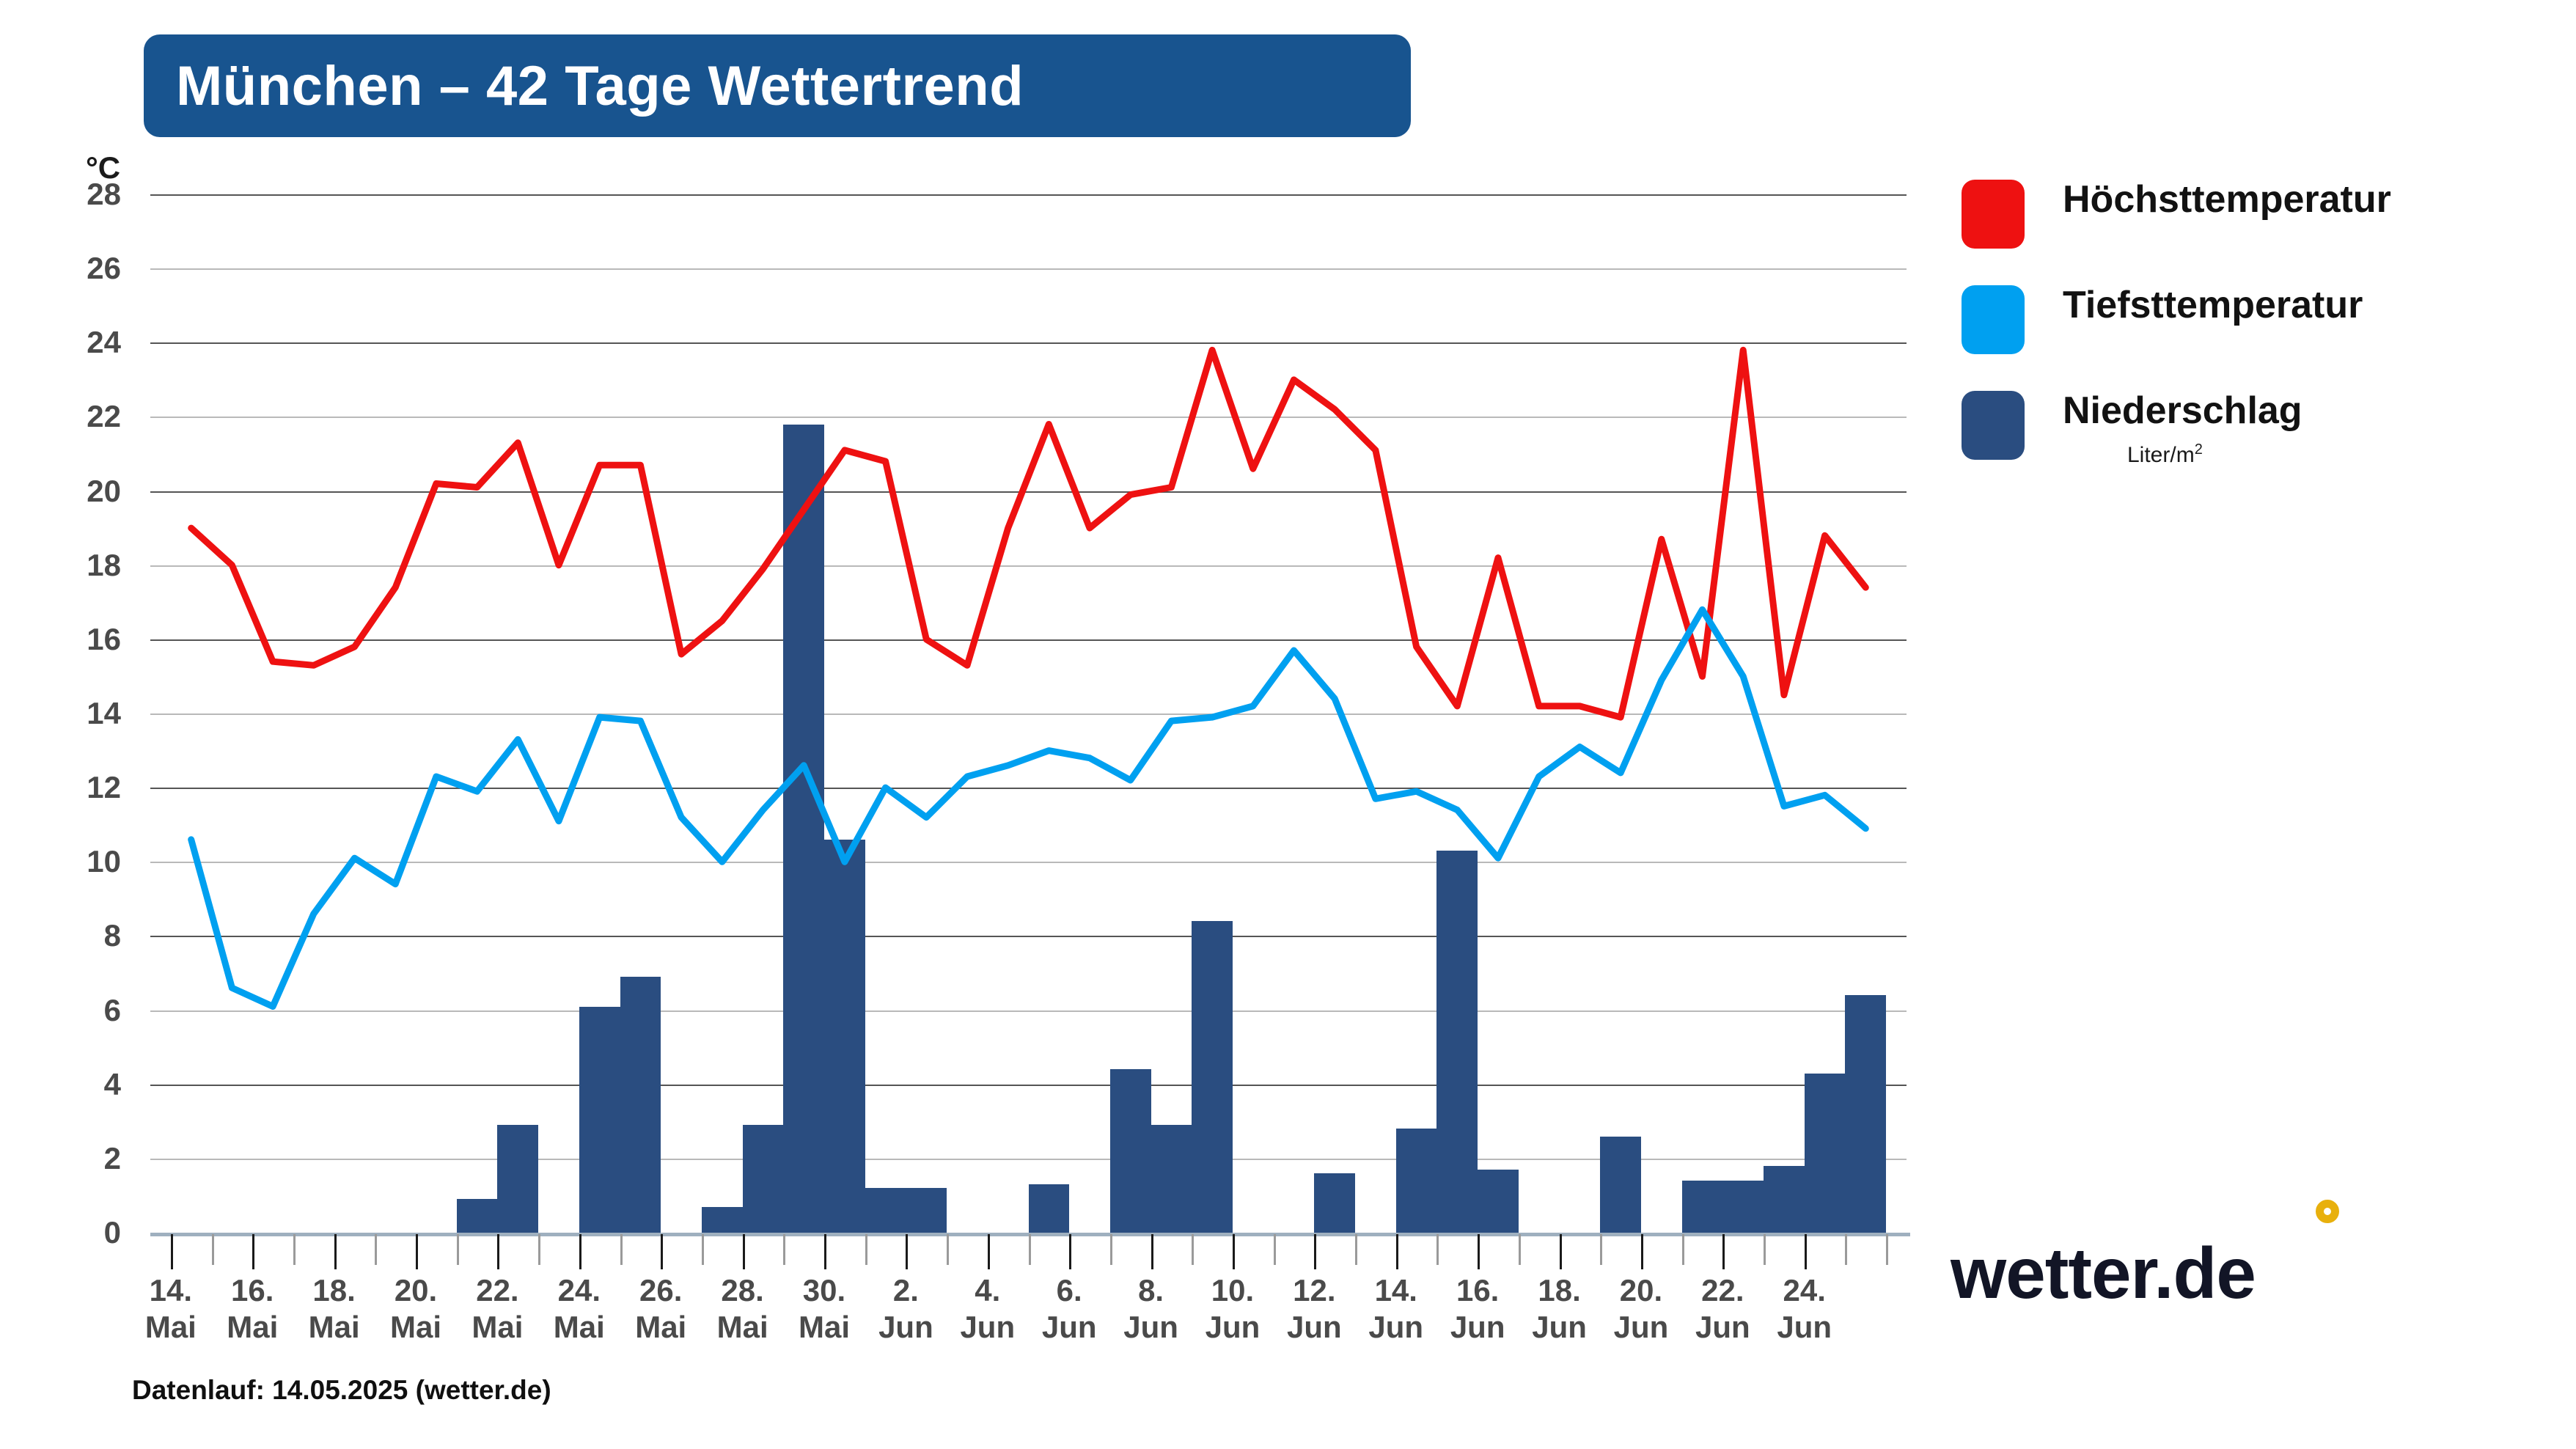 The height and width of the screenshot is (1449, 2576). Describe the element at coordinates (1478, 1308) in the screenshot. I see `x-tick-label: 16. Jun` at that location.